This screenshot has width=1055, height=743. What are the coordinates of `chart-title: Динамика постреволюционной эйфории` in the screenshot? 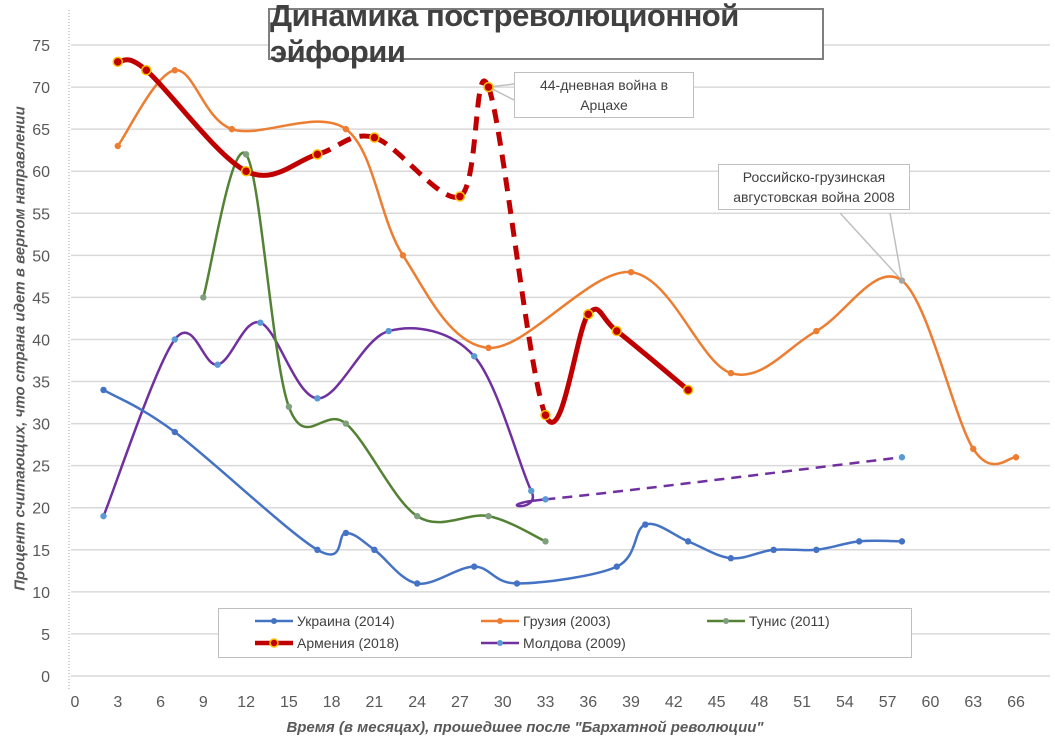 It's located at (546, 34).